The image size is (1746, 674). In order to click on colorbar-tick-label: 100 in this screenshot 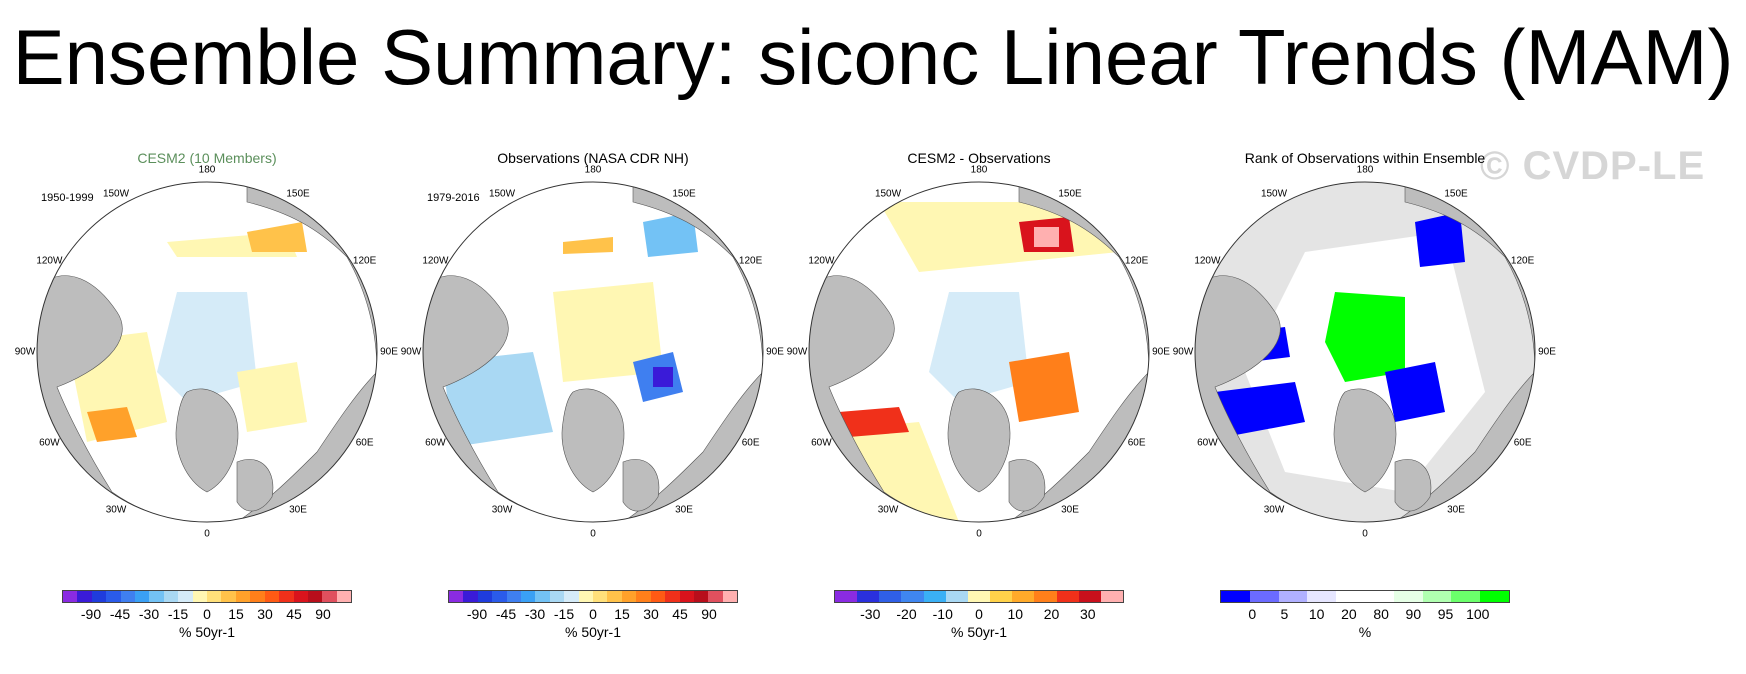, I will do `click(1478, 614)`.